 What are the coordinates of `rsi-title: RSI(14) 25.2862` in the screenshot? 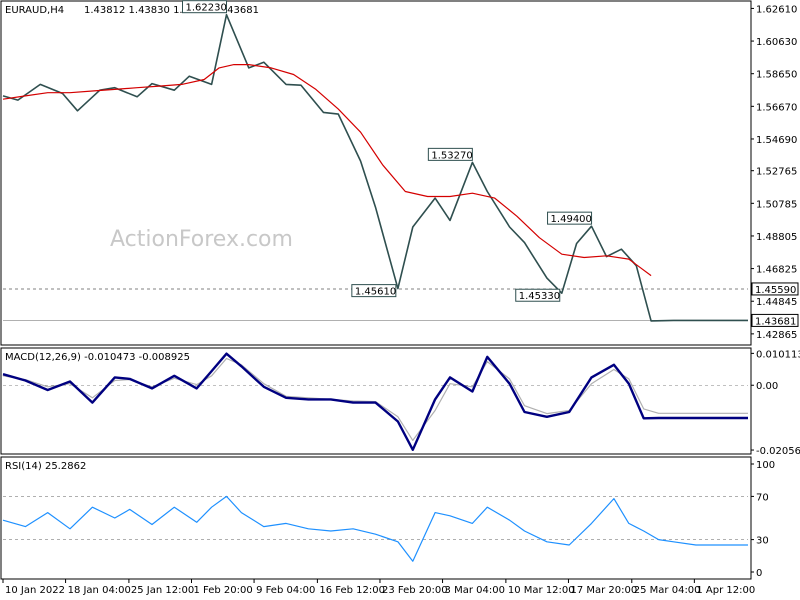 It's located at (45, 466).